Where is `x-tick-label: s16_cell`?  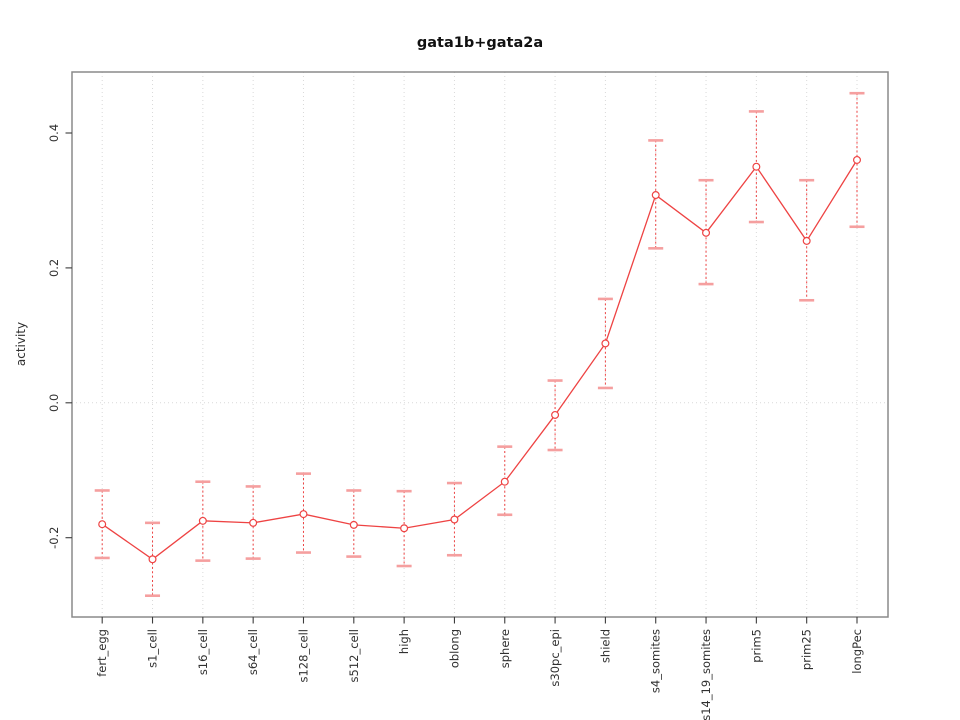 x-tick-label: s16_cell is located at coordinates (203, 652).